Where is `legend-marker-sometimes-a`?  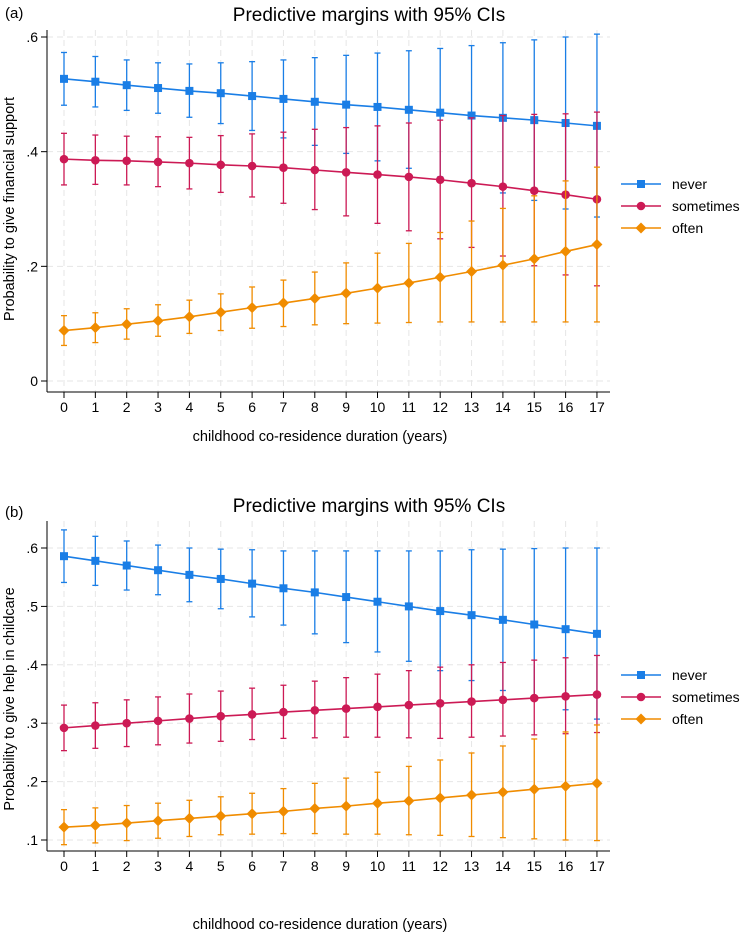 legend-marker-sometimes-a is located at coordinates (641, 206).